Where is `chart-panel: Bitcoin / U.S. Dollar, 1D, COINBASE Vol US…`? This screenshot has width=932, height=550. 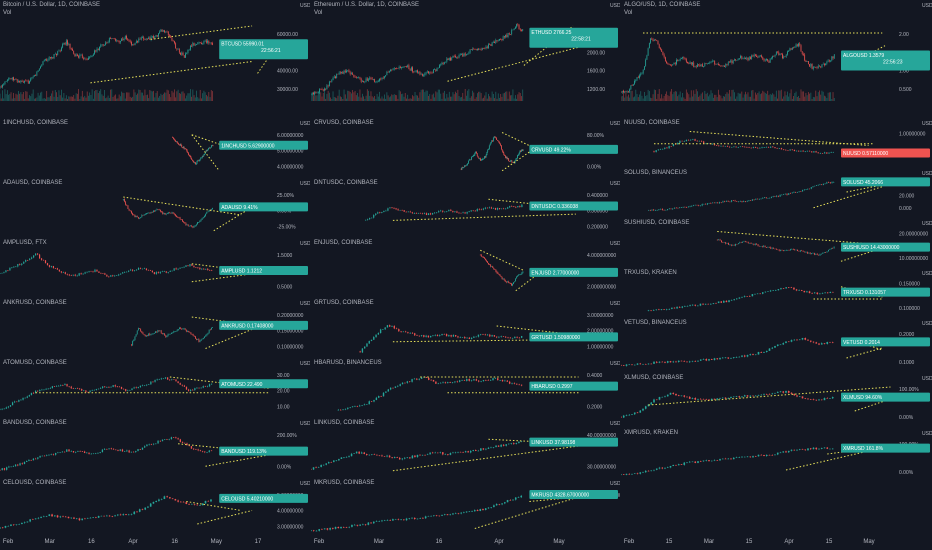 chart-panel: Bitcoin / U.S. Dollar, 1D, COINBASE Vol US… is located at coordinates (155, 58).